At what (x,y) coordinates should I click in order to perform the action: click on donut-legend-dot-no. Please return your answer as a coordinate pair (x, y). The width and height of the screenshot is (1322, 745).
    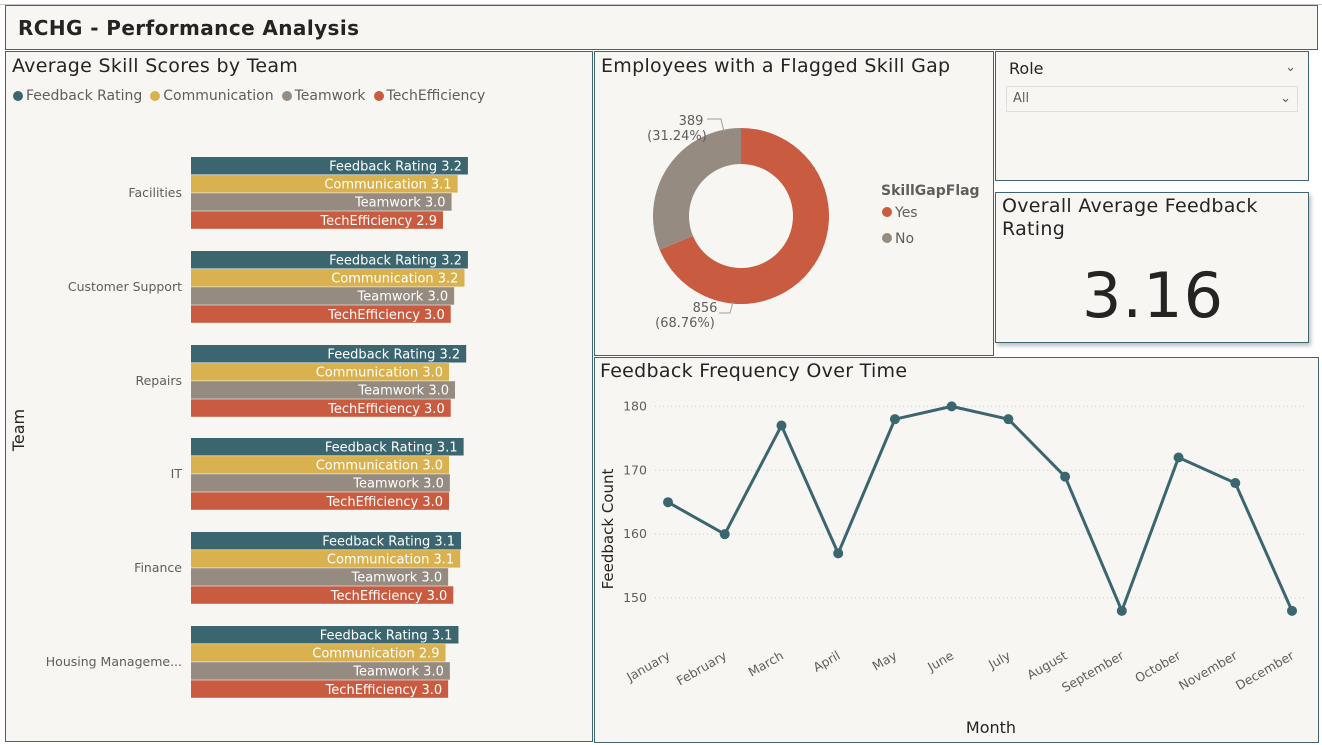
    Looking at the image, I should click on (887, 238).